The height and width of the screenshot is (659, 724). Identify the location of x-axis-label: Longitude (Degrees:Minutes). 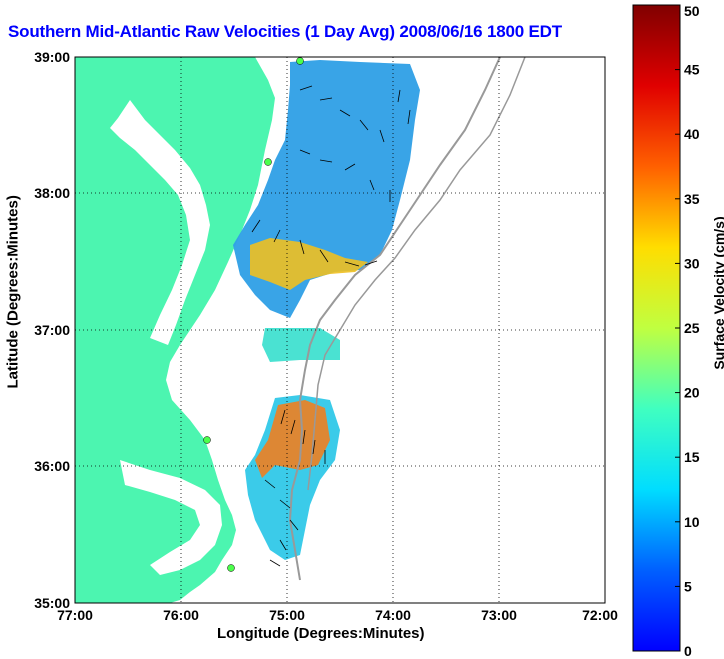
(321, 633).